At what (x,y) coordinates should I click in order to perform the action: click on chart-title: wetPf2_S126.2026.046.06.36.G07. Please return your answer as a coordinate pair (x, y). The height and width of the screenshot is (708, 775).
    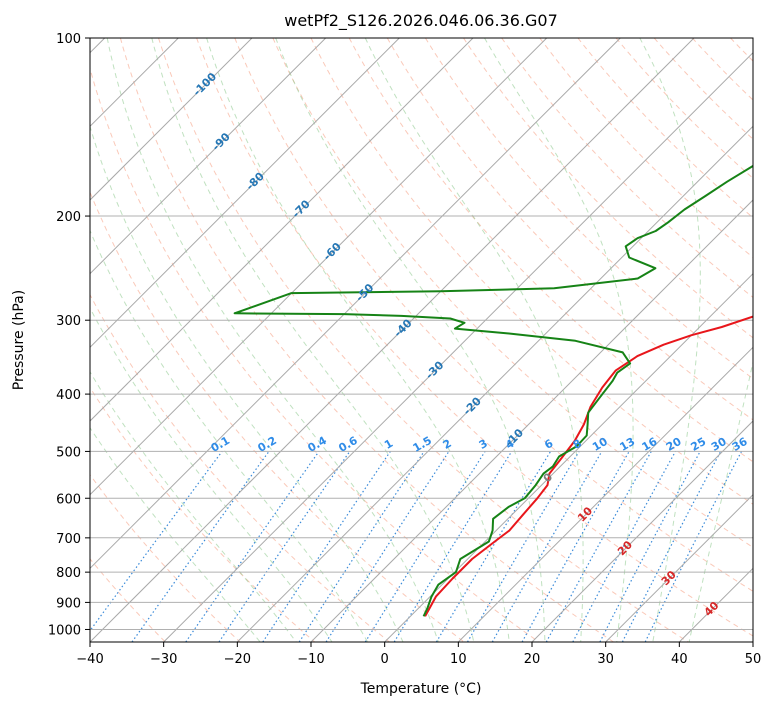
    Looking at the image, I should click on (421, 21).